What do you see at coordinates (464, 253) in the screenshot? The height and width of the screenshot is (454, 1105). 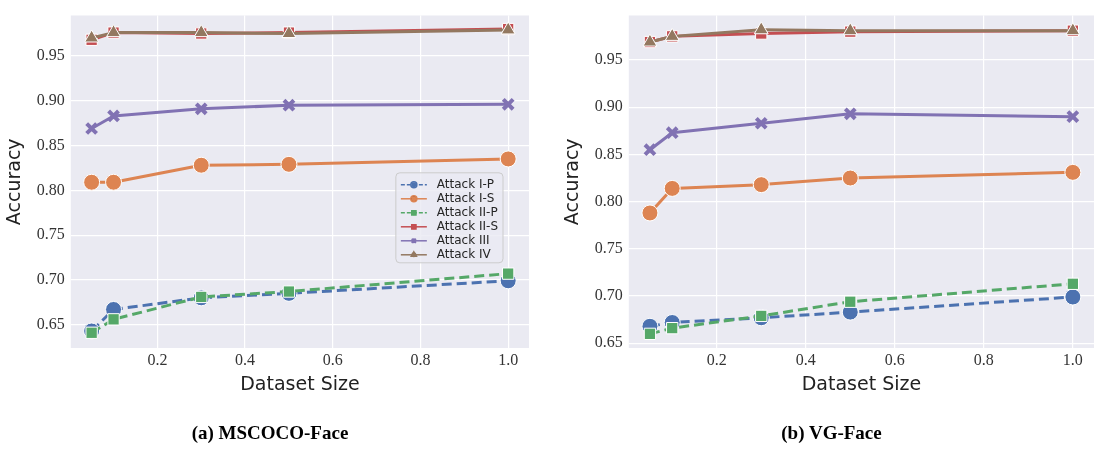 I see `legend-label: Attack IV` at bounding box center [464, 253].